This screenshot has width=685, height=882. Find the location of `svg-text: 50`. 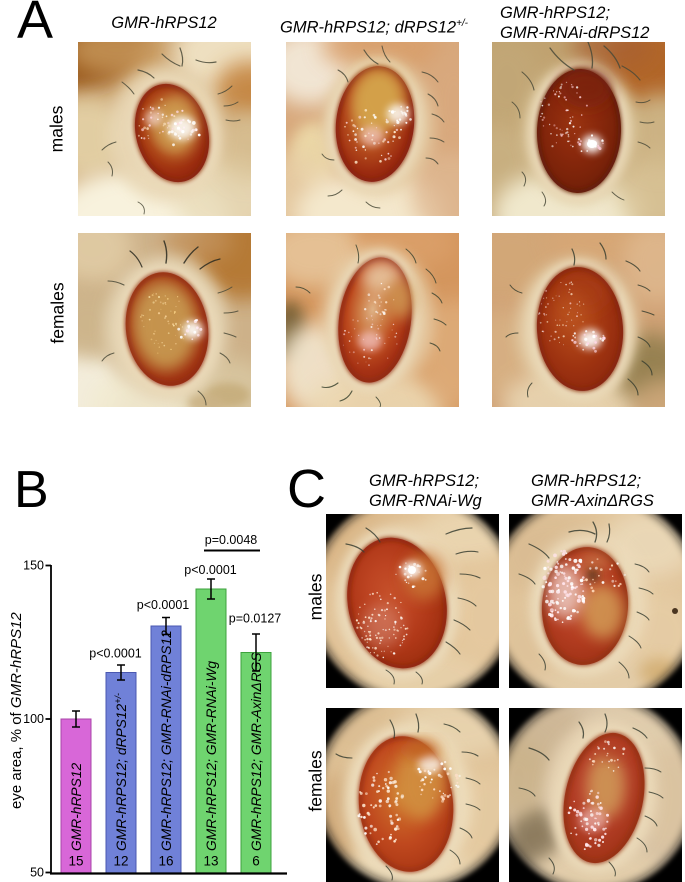

svg-text: 50 is located at coordinates (37, 873).